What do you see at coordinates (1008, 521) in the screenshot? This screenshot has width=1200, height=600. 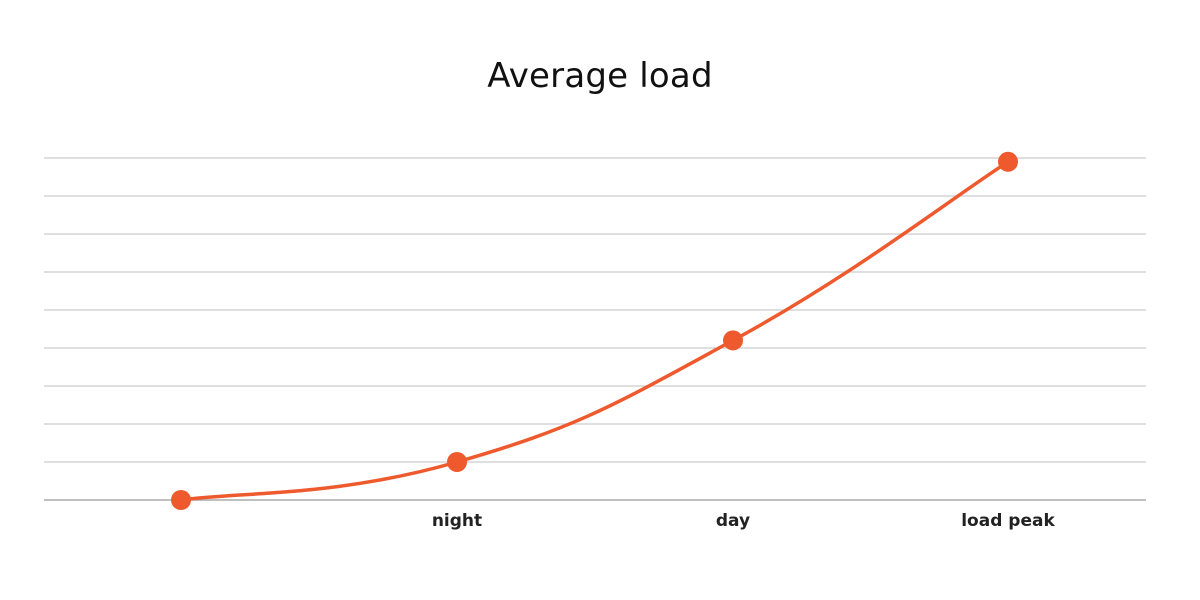 I see `x-tick-label: load peak` at bounding box center [1008, 521].